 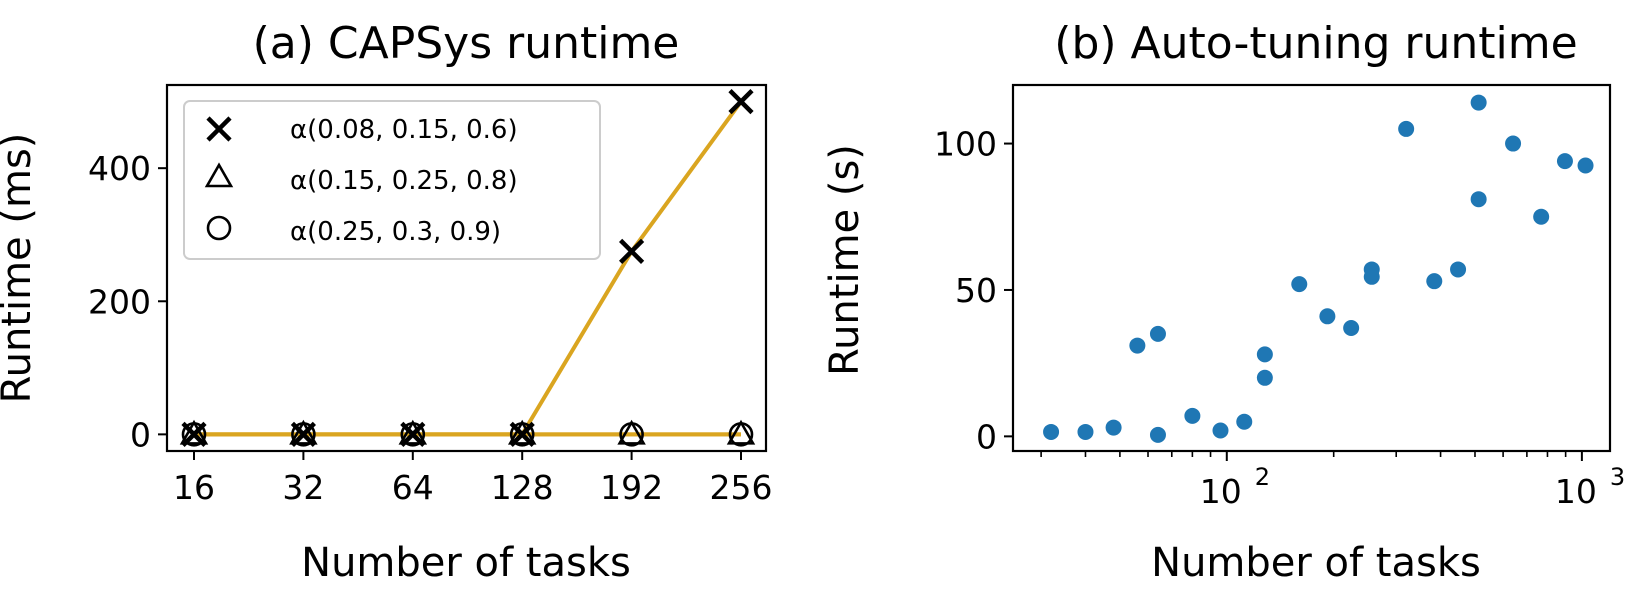 What do you see at coordinates (20, 268) in the screenshot?
I see `chart-a-ylabel: Runtime (ms)` at bounding box center [20, 268].